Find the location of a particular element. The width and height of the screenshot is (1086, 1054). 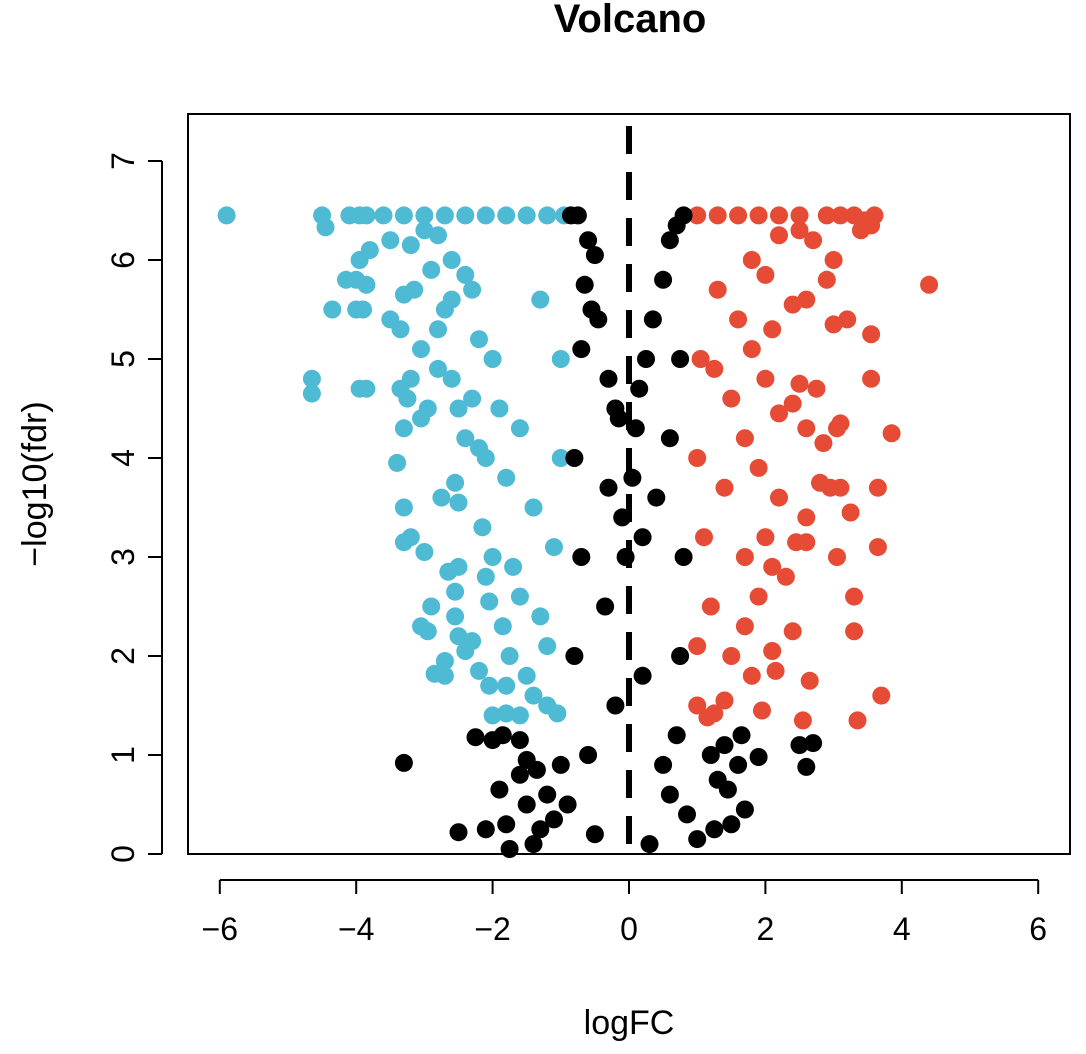

x-tick-label: 6 is located at coordinates (1038, 929).